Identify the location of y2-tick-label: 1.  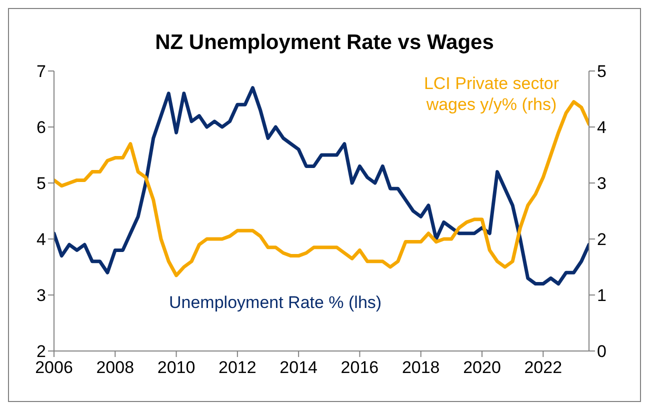
(601, 296).